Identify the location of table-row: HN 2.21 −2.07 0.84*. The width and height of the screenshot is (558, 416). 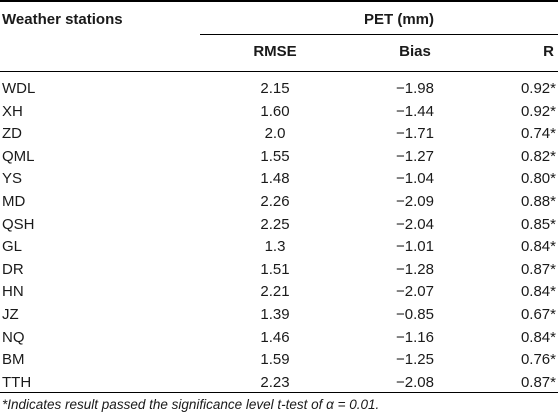
(279, 291).